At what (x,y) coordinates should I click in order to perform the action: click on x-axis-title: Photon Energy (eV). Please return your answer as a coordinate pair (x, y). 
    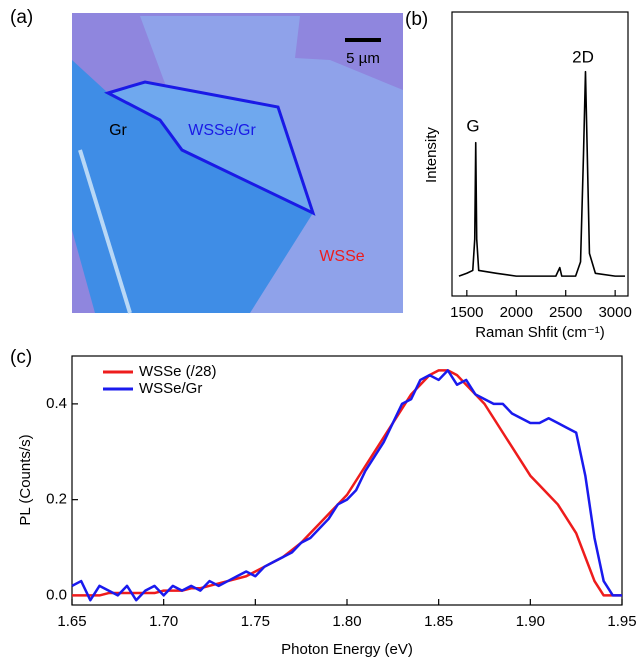
    Looking at the image, I should click on (347, 649).